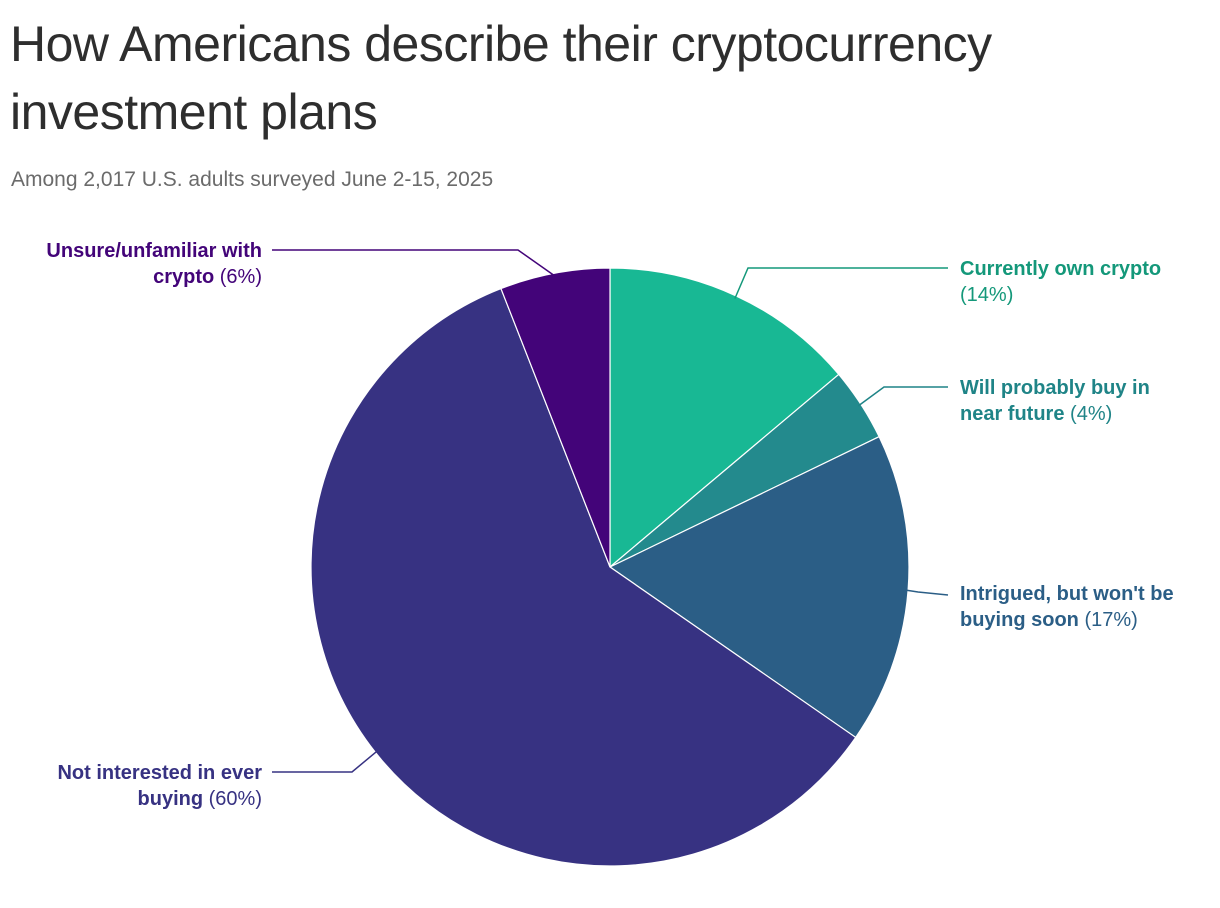 This screenshot has width=1220, height=908. Describe the element at coordinates (1067, 607) in the screenshot. I see `label-intrigued-name: Intrigued, but won't be buying soon` at that location.